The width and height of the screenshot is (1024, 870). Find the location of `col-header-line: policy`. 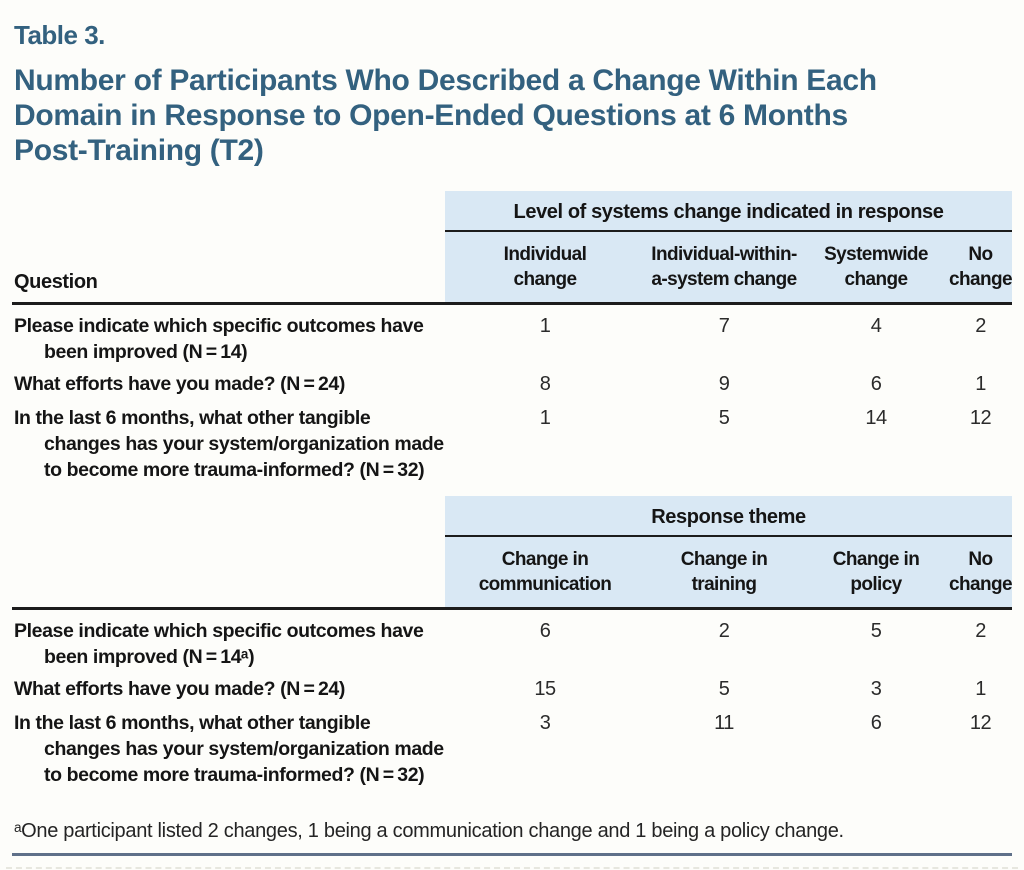

col-header-line: policy is located at coordinates (876, 584).